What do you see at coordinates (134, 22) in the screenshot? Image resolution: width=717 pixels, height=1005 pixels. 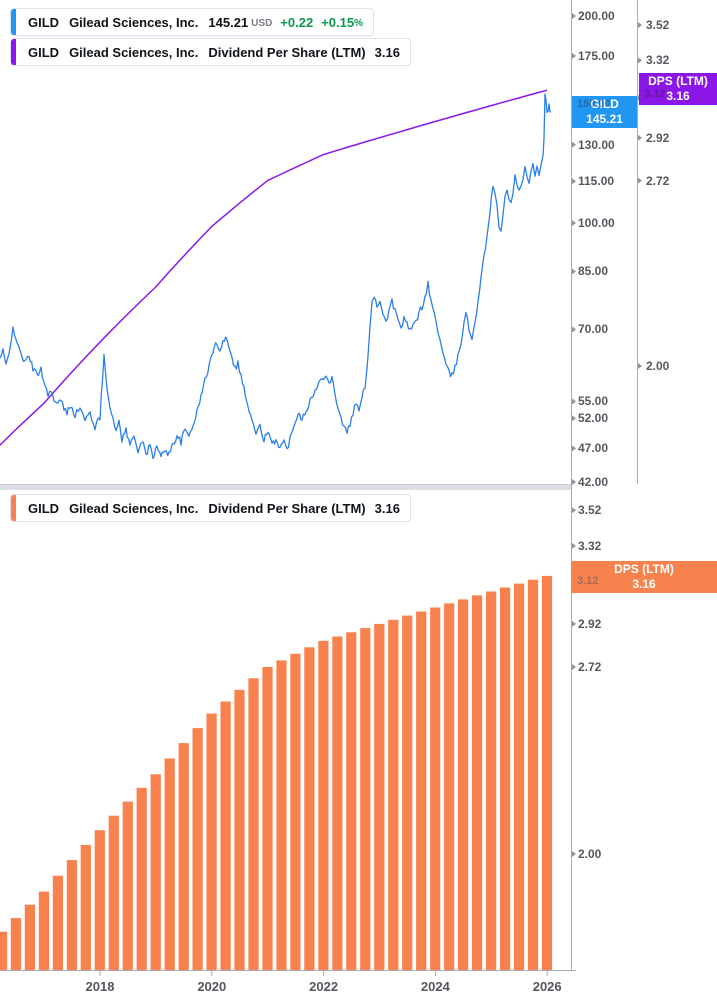 I see `company-name: Gilead Sciences, Inc.` at bounding box center [134, 22].